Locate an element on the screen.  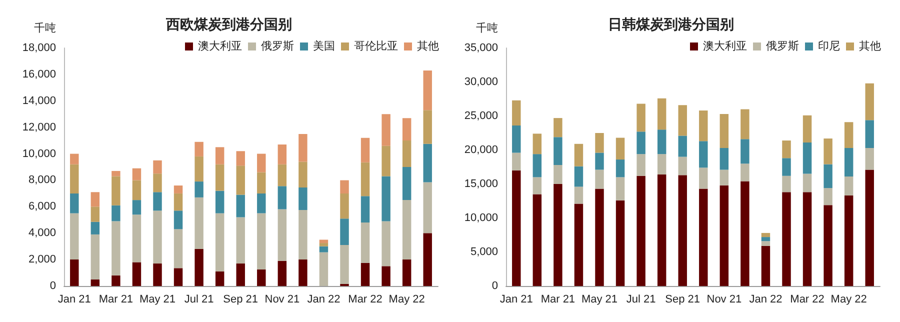
legend-label: 俄罗斯 is located at coordinates (277, 46).